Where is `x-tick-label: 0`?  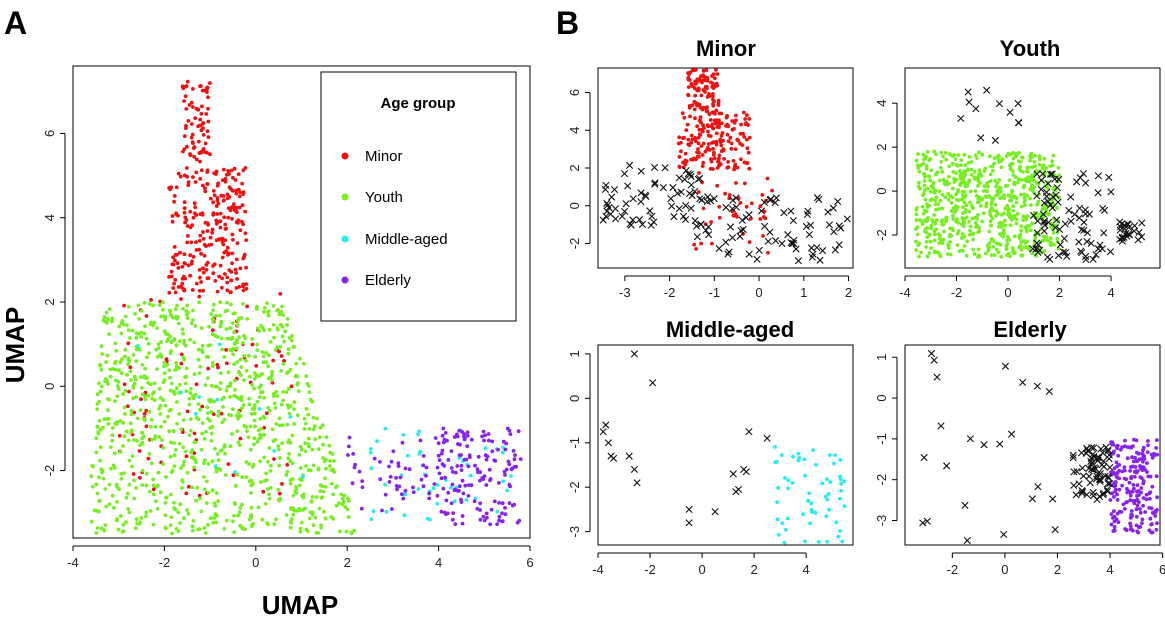 x-tick-label: 0 is located at coordinates (701, 569).